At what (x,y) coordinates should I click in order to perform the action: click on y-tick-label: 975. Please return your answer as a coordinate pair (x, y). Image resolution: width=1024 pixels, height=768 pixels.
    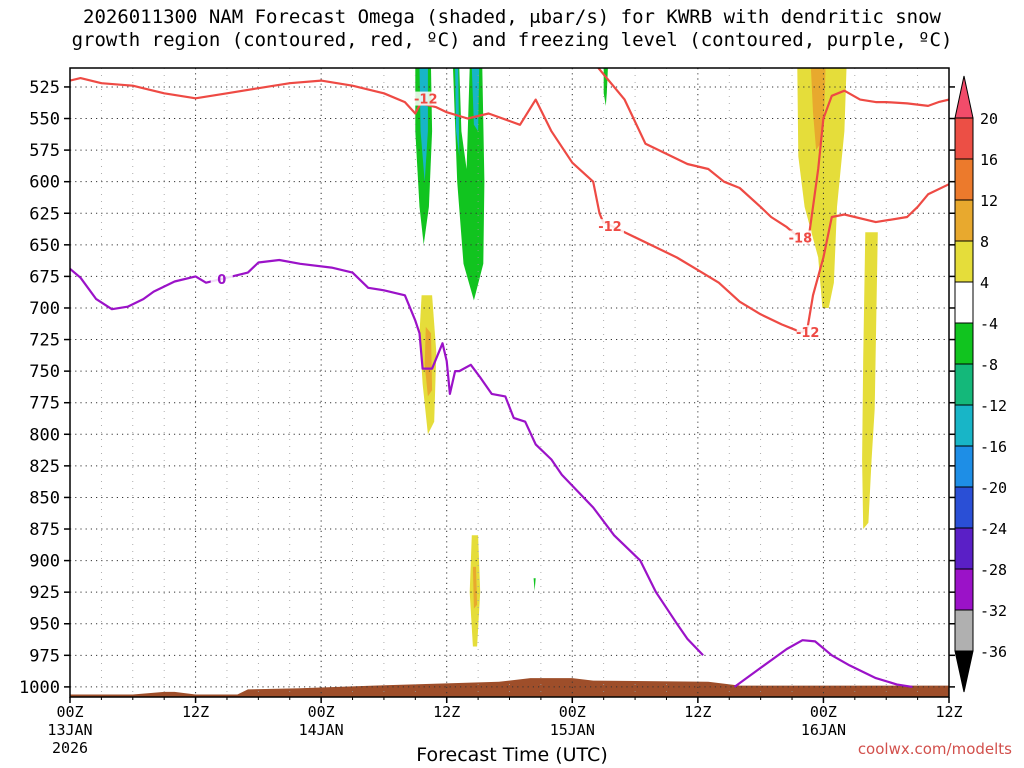
    Looking at the image, I should click on (44, 656).